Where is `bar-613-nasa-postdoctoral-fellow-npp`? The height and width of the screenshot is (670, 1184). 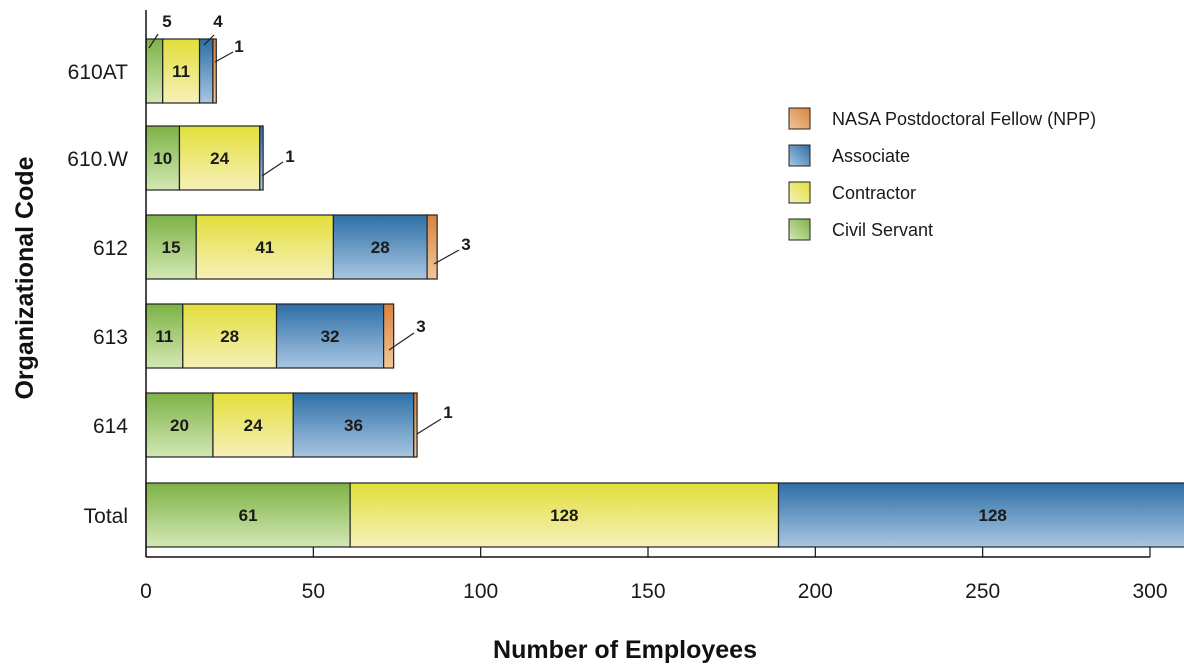
bar-613-nasa-postdoctoral-fellow-npp is located at coordinates (389, 336).